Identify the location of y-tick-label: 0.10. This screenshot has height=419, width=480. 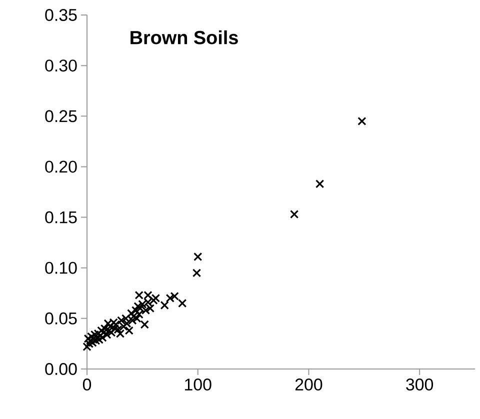
(61, 268).